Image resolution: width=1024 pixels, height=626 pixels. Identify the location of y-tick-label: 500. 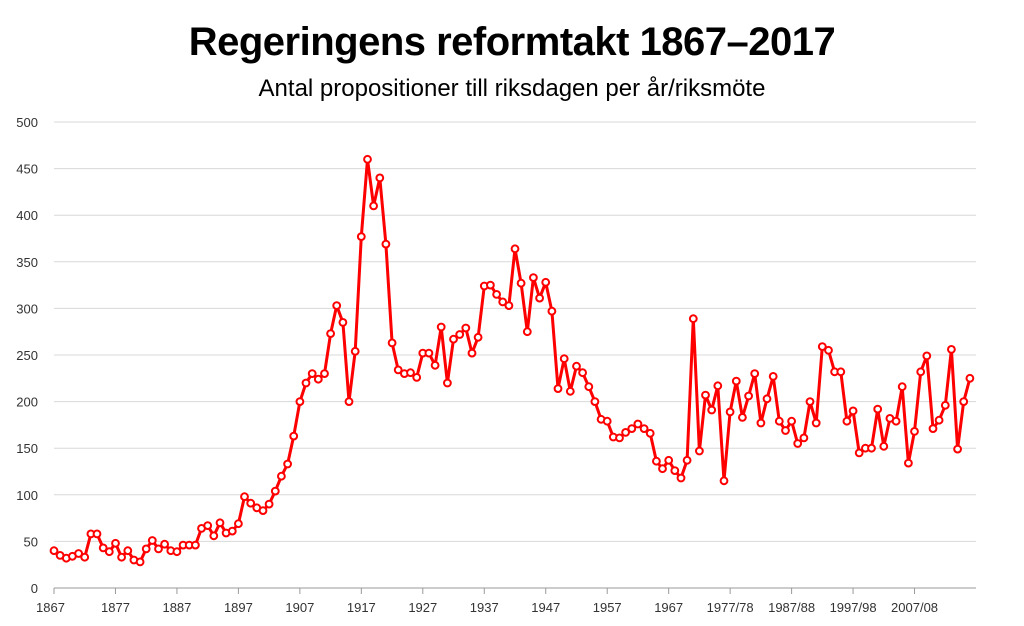
(27, 122).